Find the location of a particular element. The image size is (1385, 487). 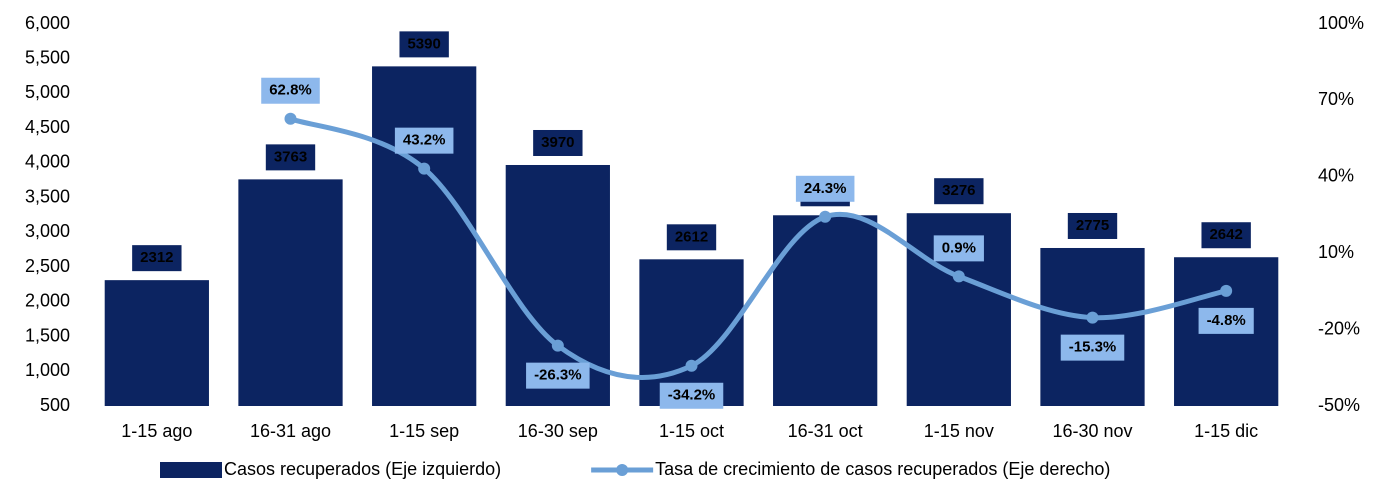

x-tick-label: 16-30 nov is located at coordinates (1092, 431).